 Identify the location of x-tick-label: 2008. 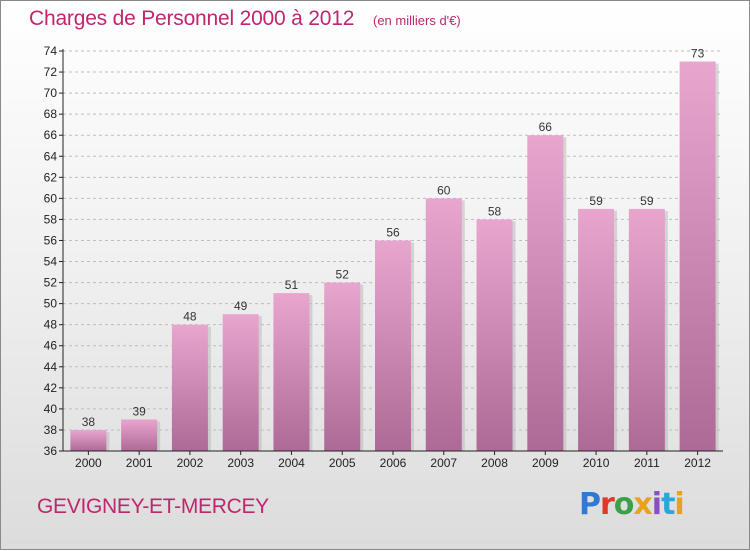
(494, 463).